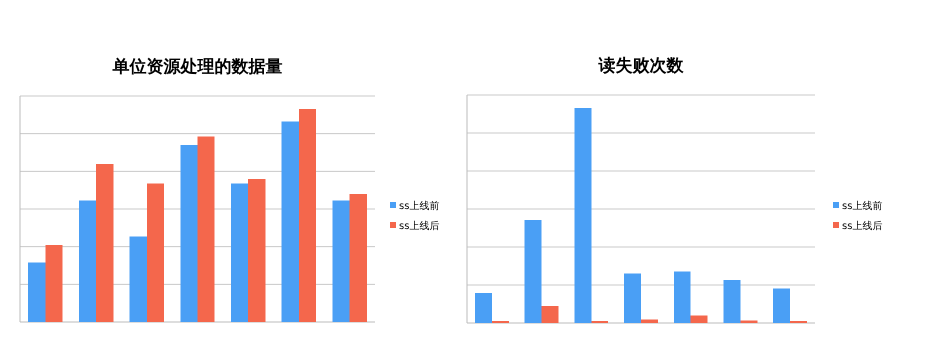 This screenshot has width=925, height=364. What do you see at coordinates (197, 67) in the screenshot?
I see `chart-title: 单位资源处理的数据量` at bounding box center [197, 67].